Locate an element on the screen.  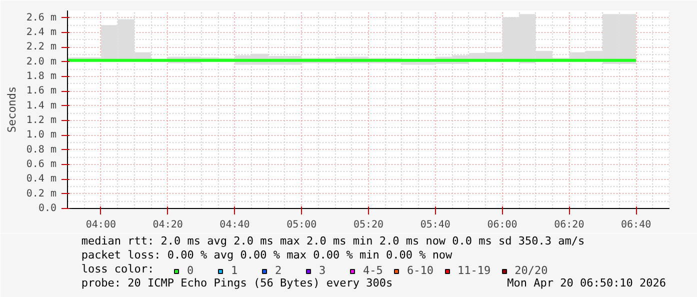
x-tick-label: 04:00 is located at coordinates (101, 225).